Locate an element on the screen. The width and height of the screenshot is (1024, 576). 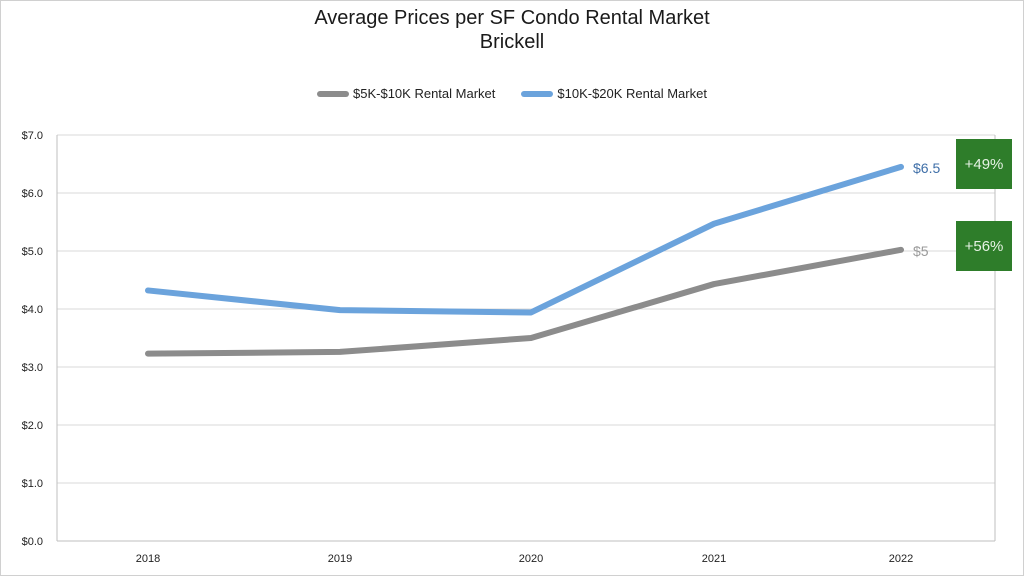
y-tick-label: $2.0 is located at coordinates (32, 426).